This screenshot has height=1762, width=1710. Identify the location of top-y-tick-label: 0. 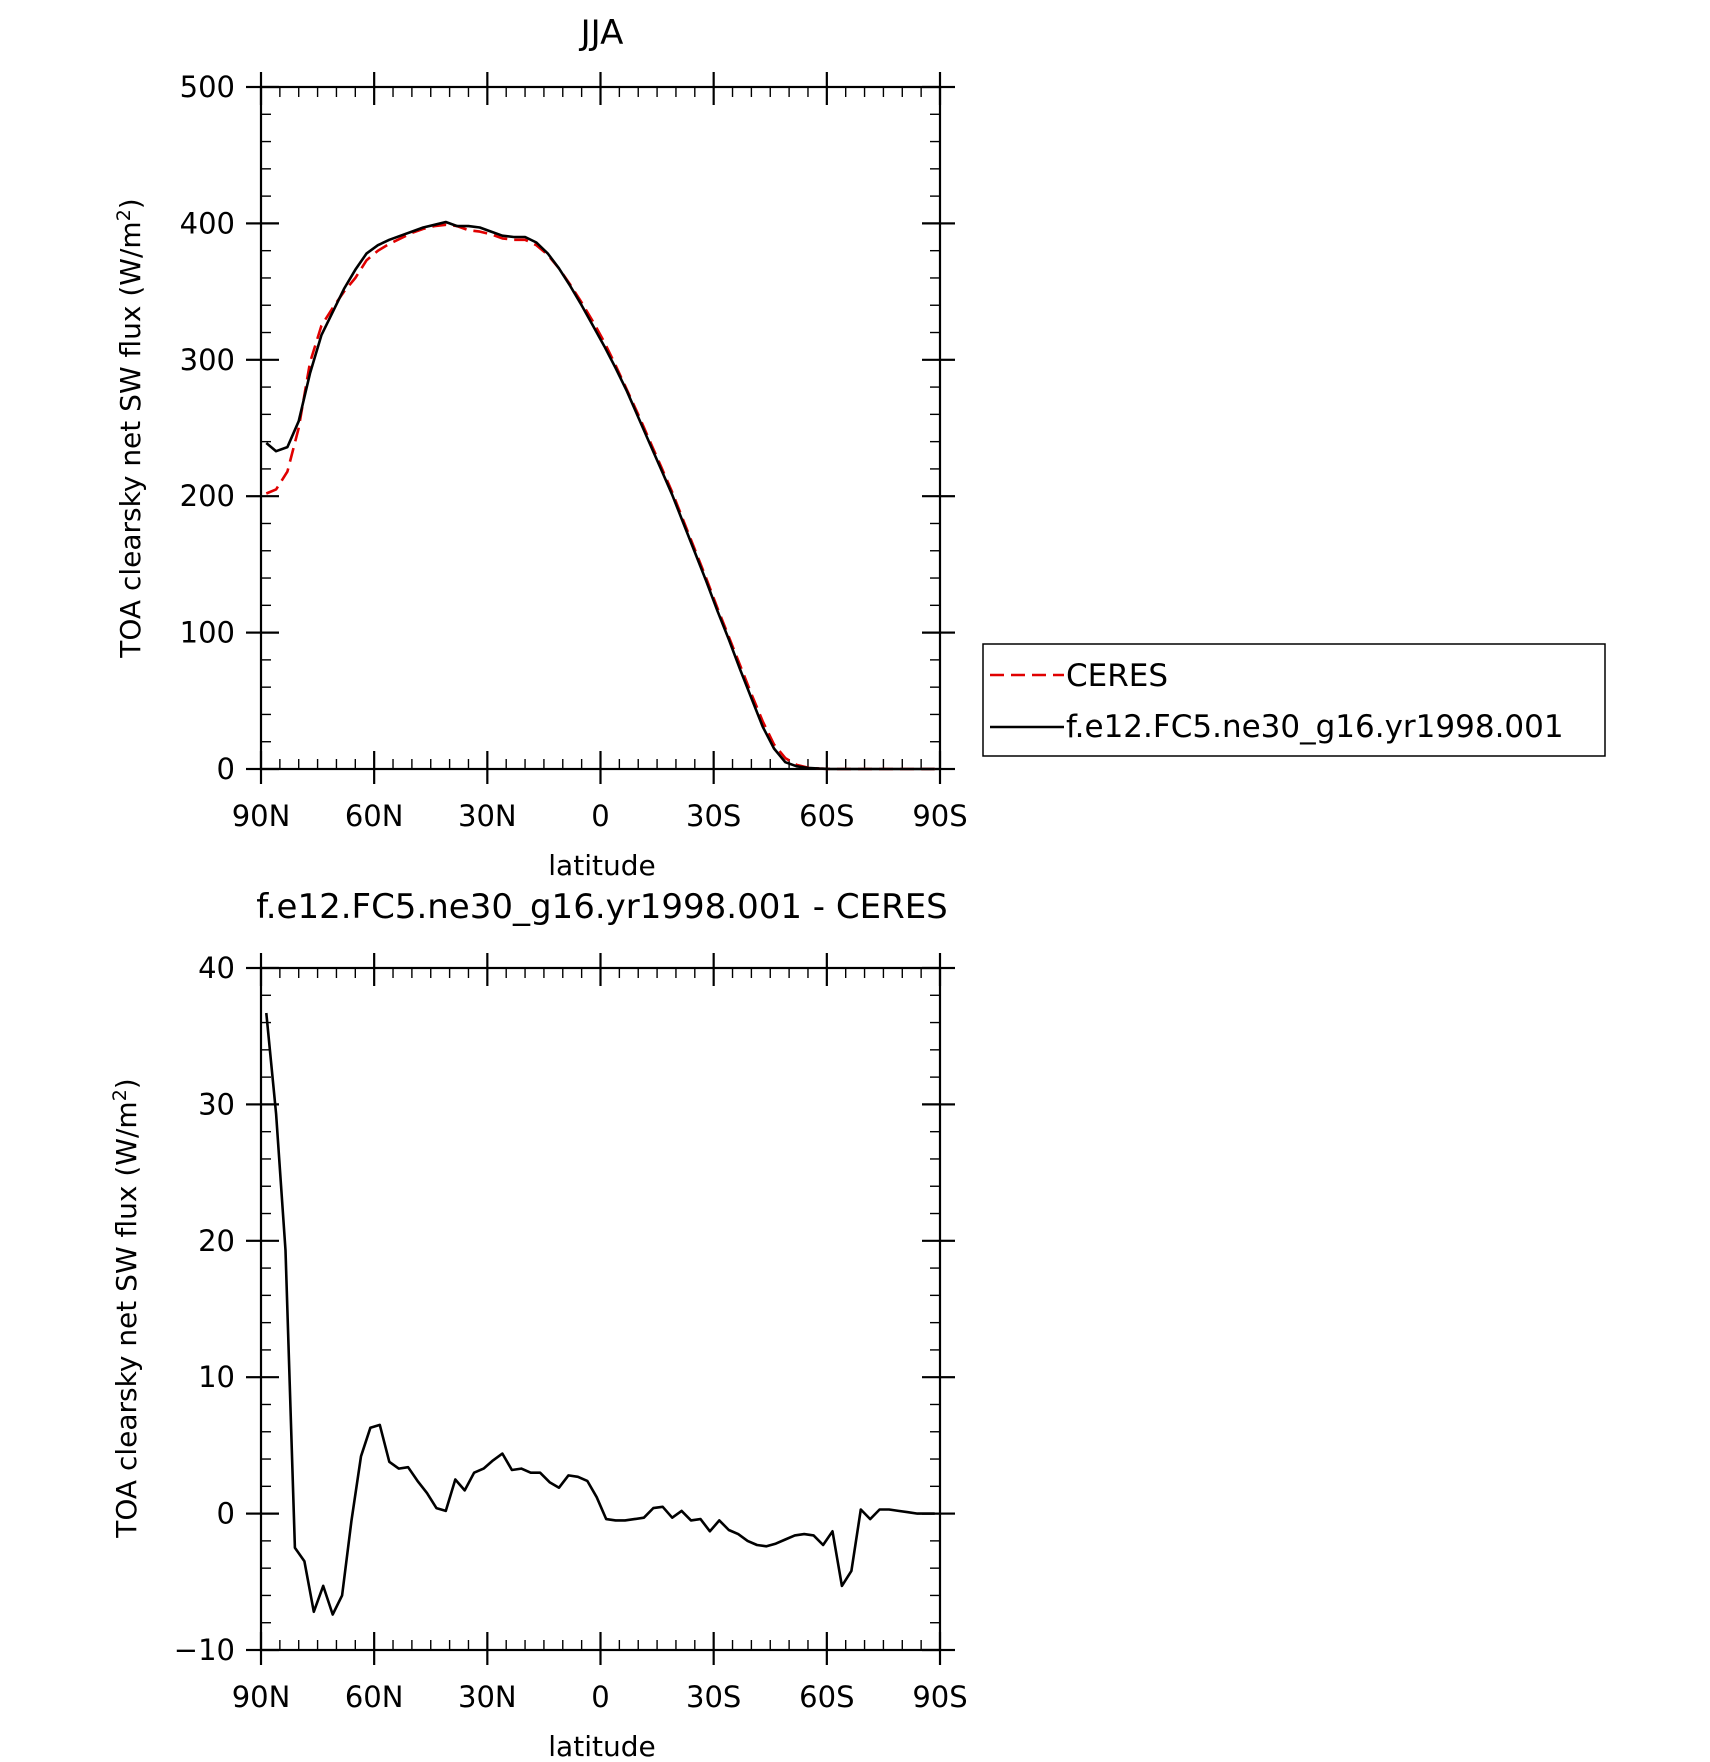
(226, 769).